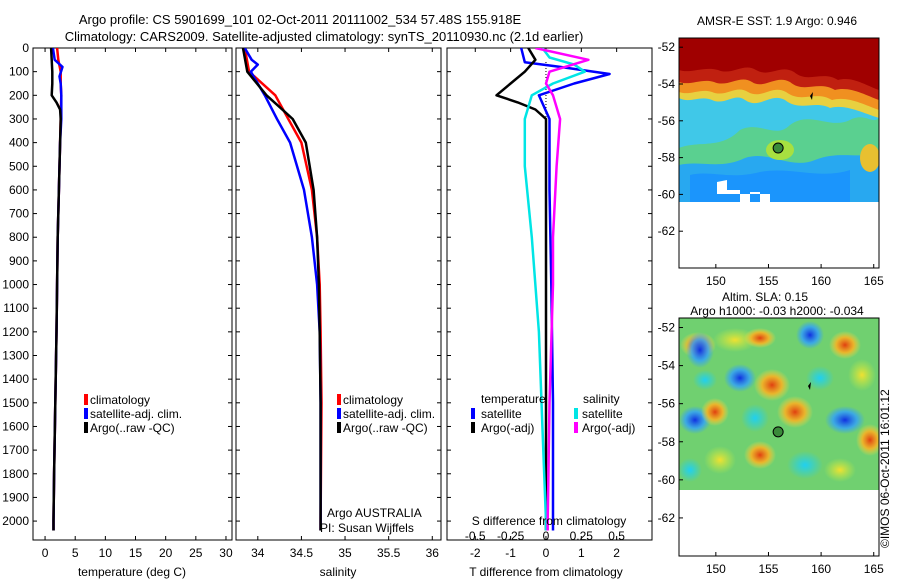 This screenshot has width=900, height=580. Describe the element at coordinates (576, 427) in the screenshot. I see `legend-swatch-sal-argo` at that location.